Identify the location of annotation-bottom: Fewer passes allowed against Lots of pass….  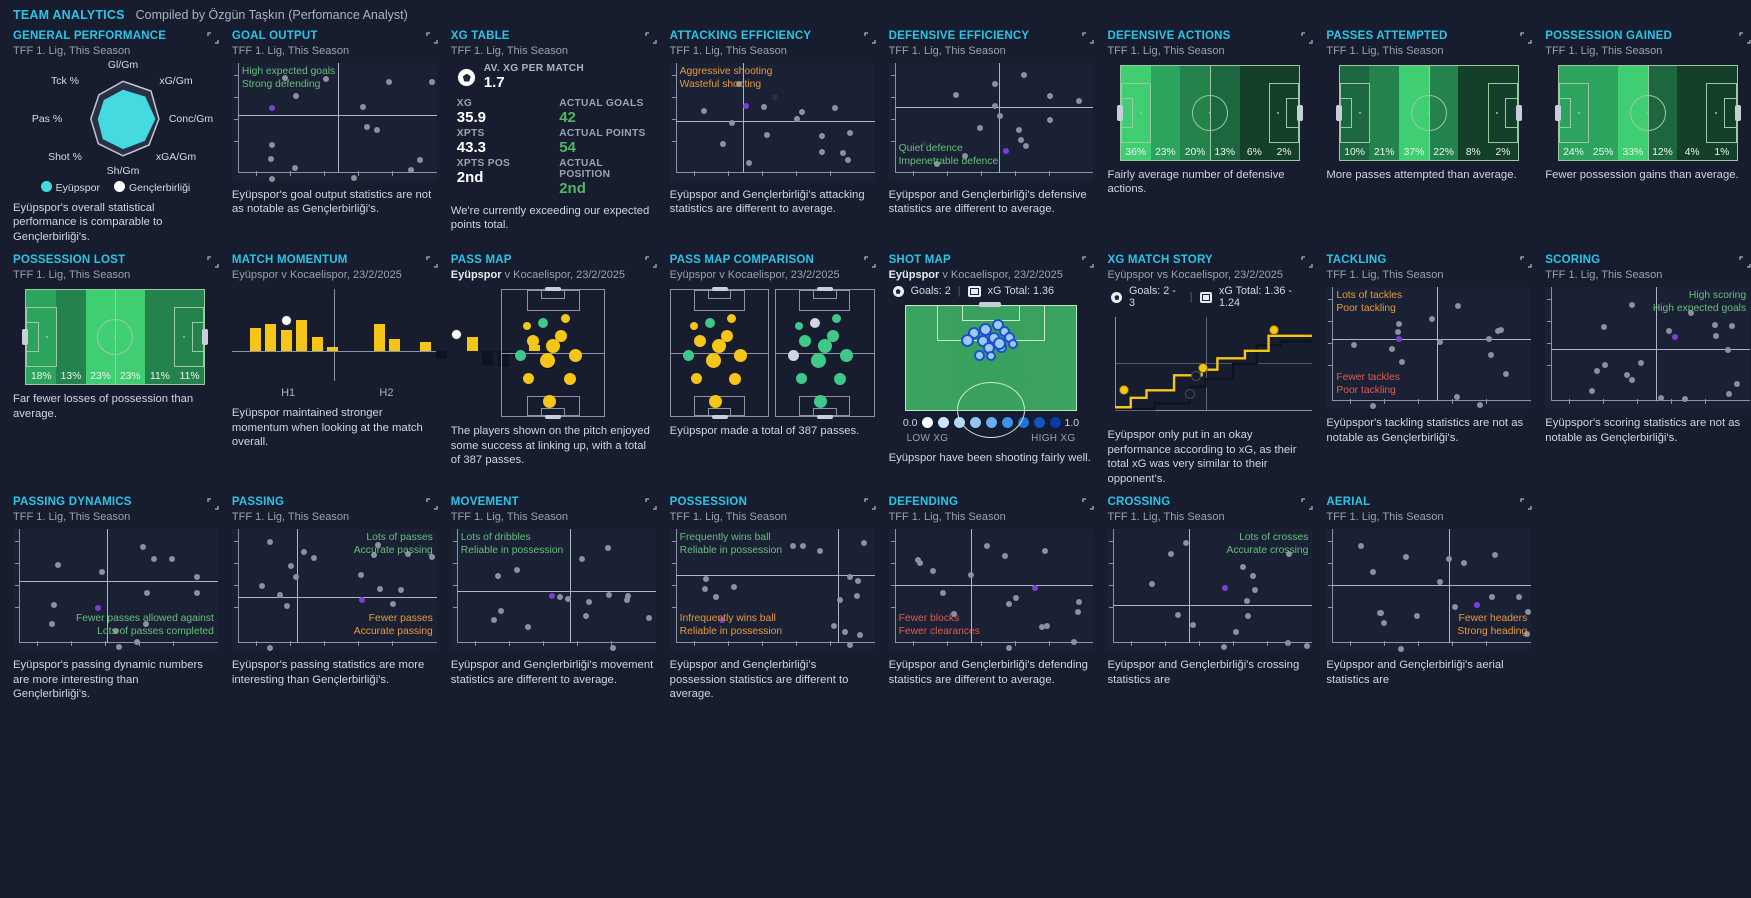
(145, 626).